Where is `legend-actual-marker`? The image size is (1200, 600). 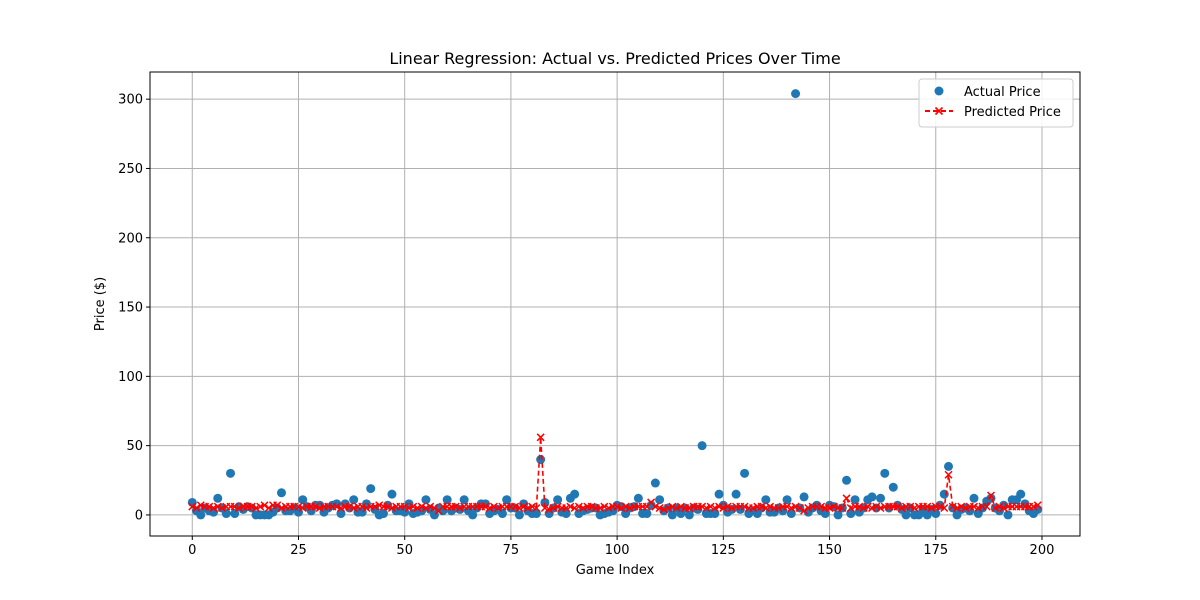
legend-actual-marker is located at coordinates (939, 91).